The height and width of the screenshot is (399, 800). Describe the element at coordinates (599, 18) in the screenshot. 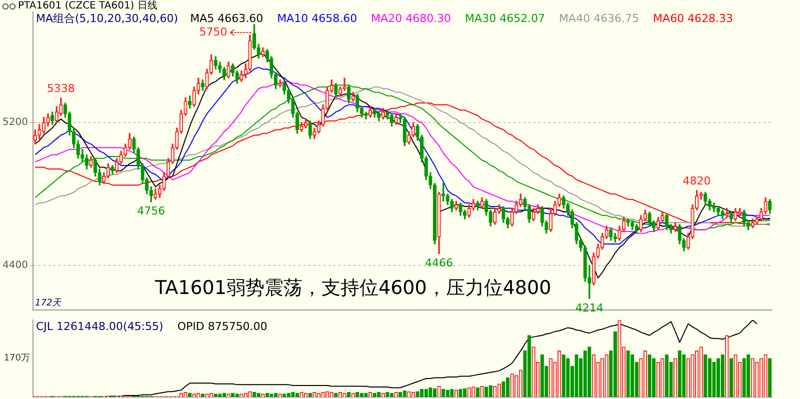

I see `text: MA40 4636.75` at that location.